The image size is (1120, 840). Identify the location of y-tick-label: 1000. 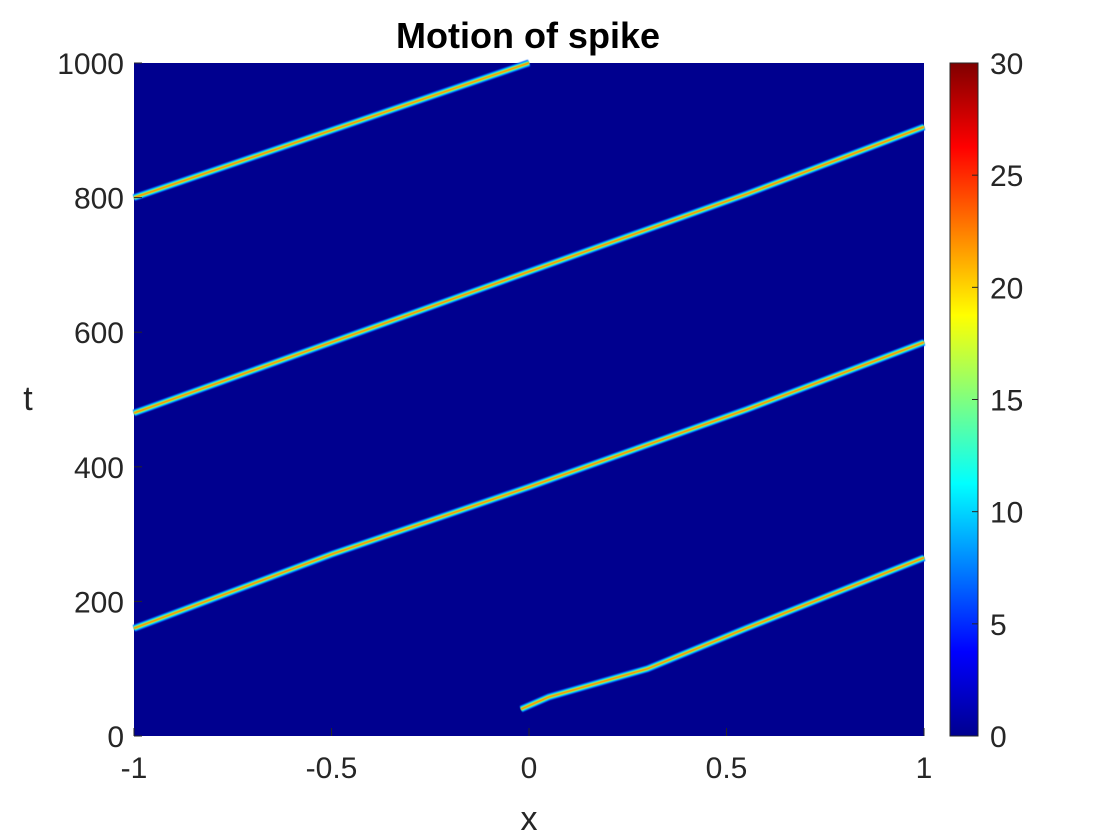
(90, 64).